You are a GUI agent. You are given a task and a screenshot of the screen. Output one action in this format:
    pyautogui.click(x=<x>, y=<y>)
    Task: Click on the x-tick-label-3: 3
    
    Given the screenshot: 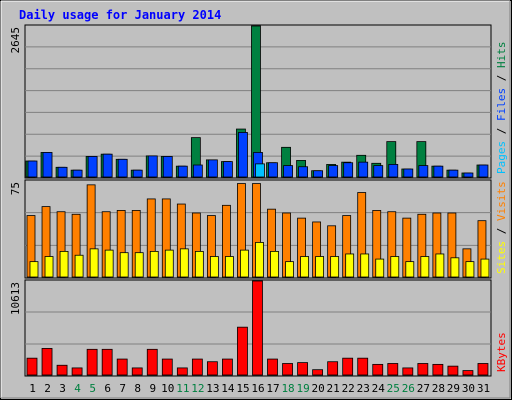 What is the action you would take?
    pyautogui.click(x=62, y=388)
    